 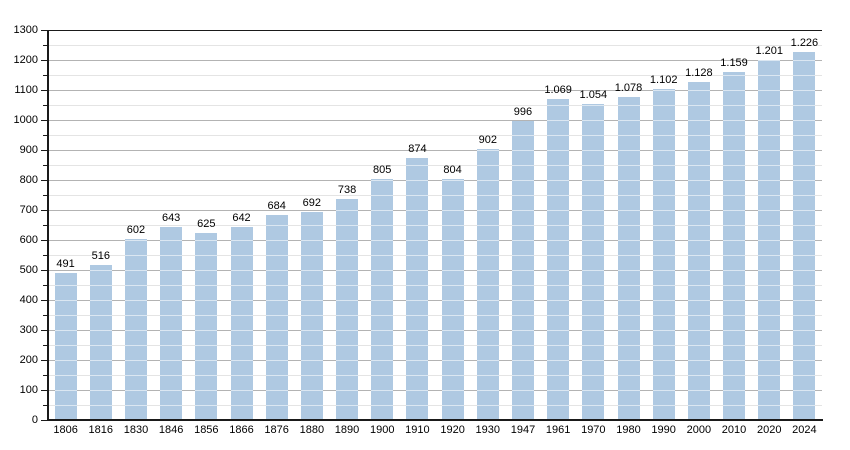 I want to click on bar-2020, so click(x=769, y=239).